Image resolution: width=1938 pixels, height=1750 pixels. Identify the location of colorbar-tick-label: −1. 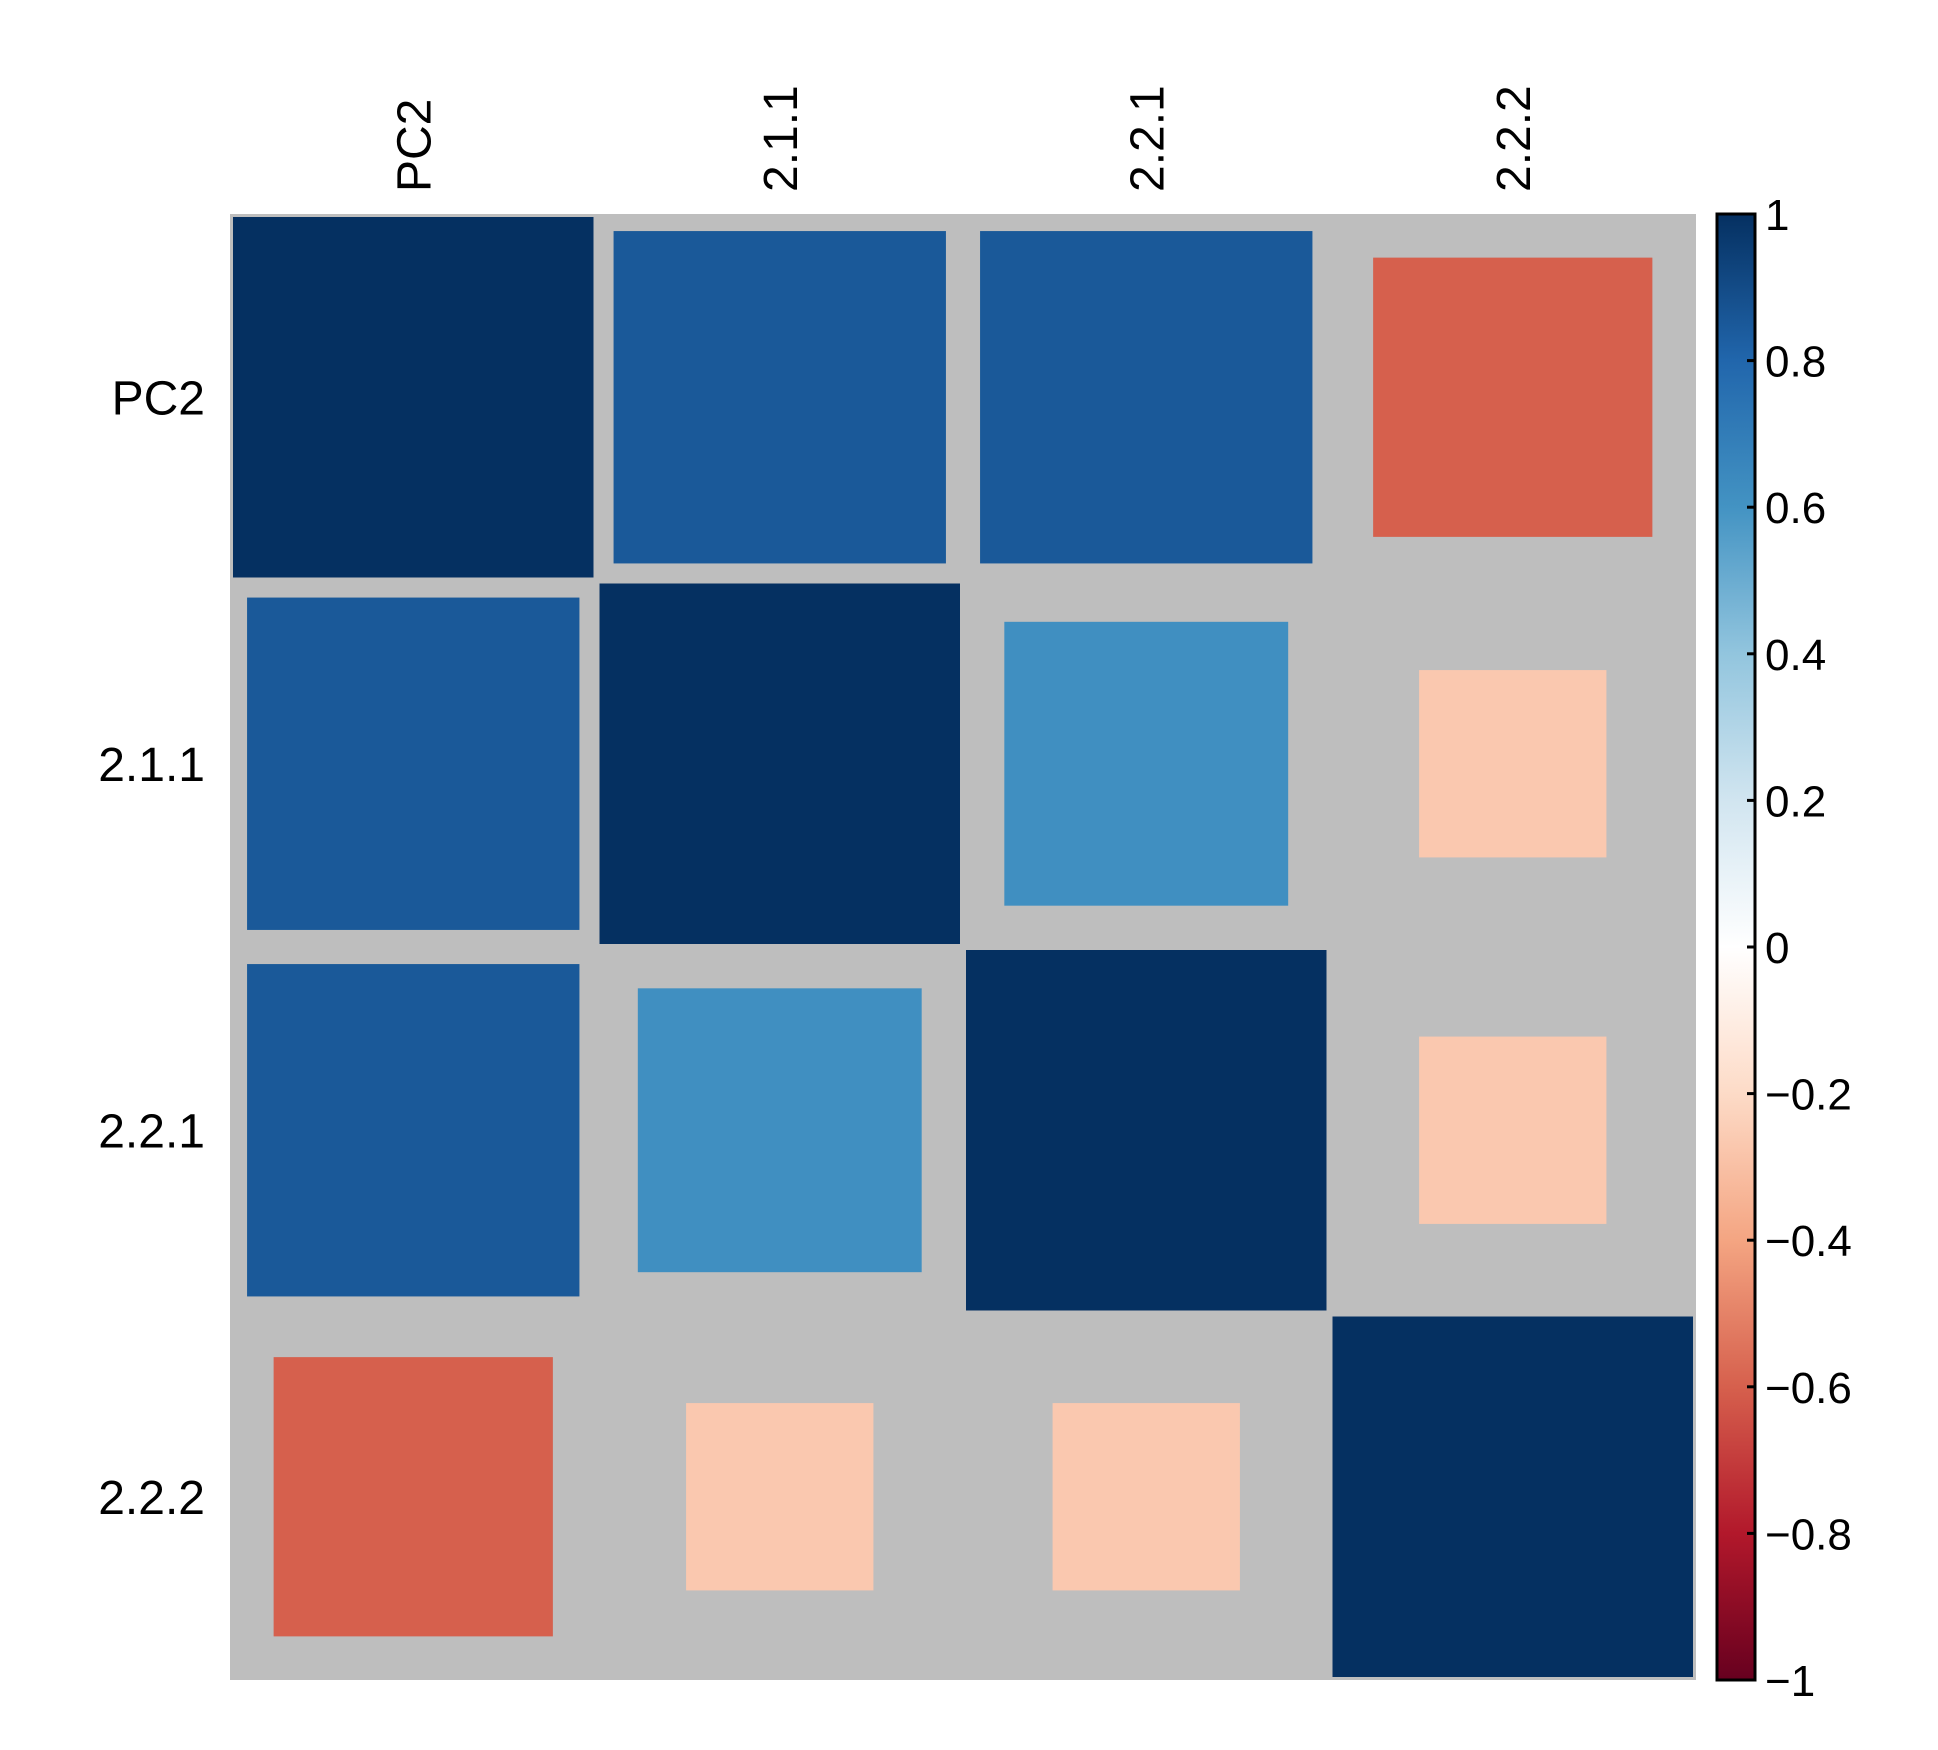
(1790, 1681).